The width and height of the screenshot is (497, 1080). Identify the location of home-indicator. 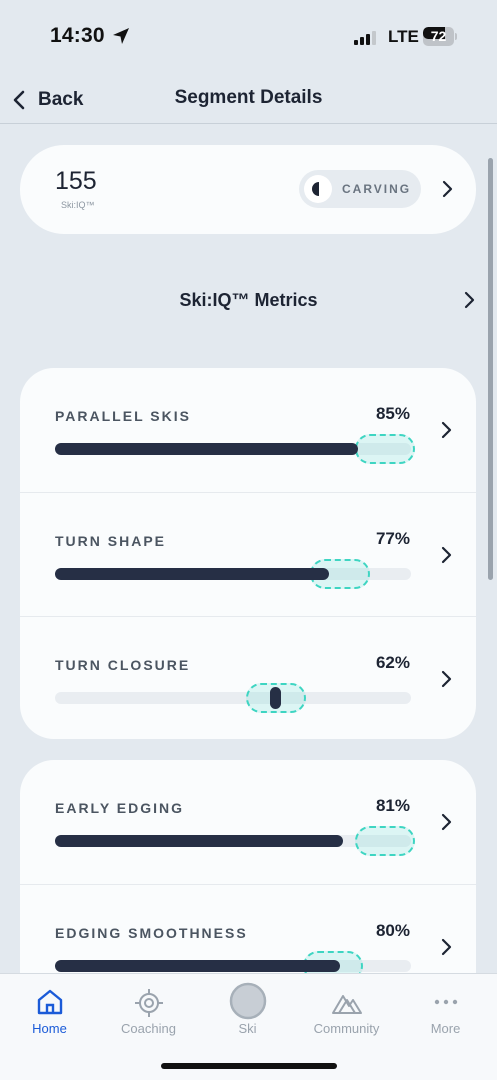
(249, 1066).